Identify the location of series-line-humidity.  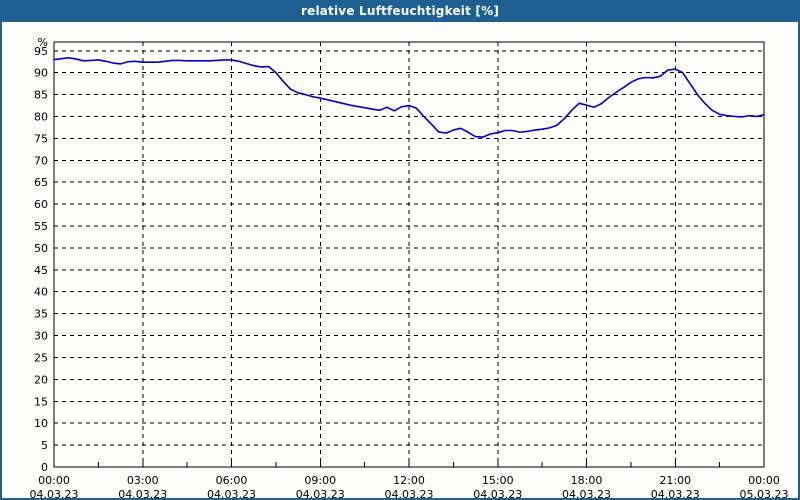
(409, 97).